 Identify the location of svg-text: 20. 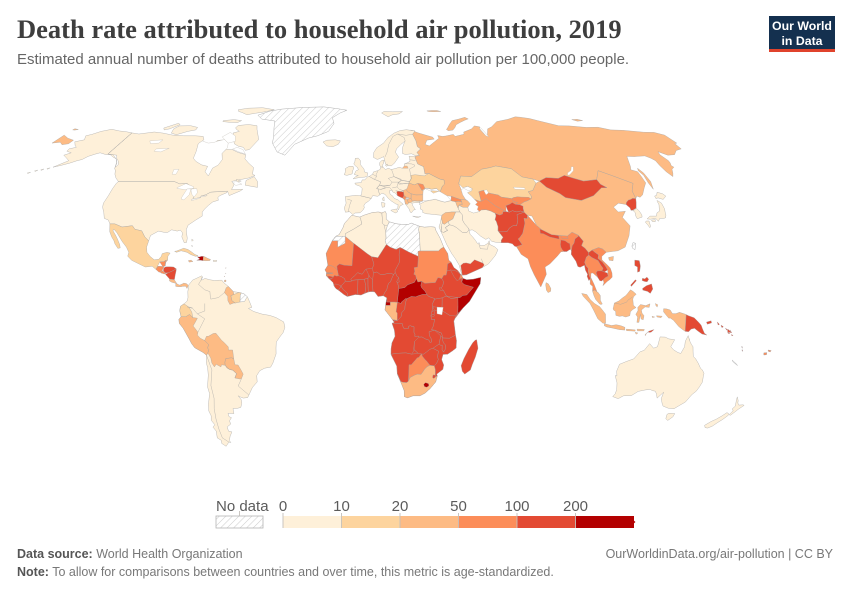
(400, 506).